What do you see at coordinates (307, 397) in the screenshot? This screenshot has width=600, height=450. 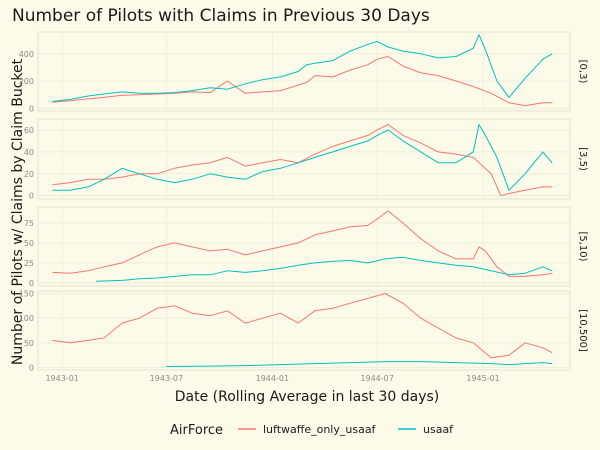 I see `x-axis-title: Date (Rolling Average in last 30 days)` at bounding box center [307, 397].